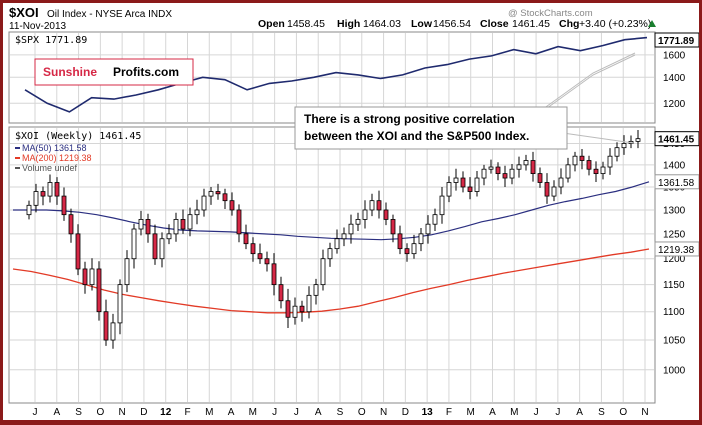 This screenshot has width=702, height=425. I want to click on close-value: 1461.45, so click(531, 24).